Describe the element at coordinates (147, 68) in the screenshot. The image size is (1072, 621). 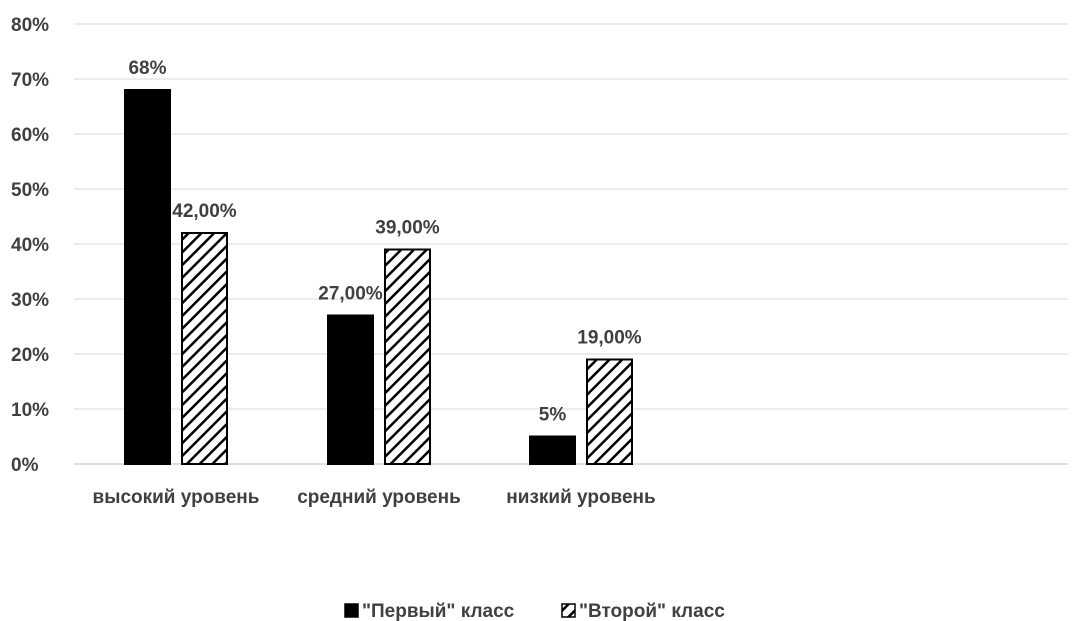
I see `data-label: 68%` at that location.